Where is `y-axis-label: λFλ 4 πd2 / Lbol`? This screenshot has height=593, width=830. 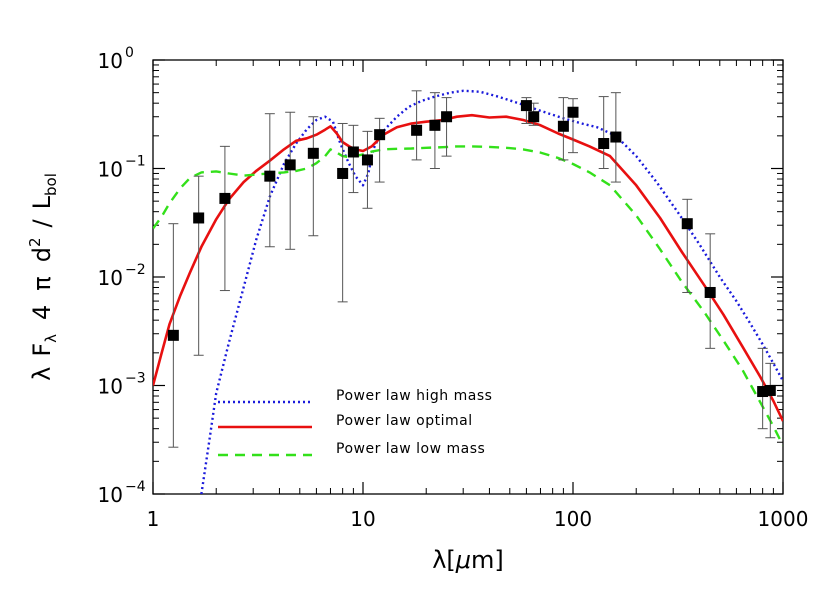 y-axis-label: λFλ 4 πd2 / Lbol is located at coordinates (43, 277).